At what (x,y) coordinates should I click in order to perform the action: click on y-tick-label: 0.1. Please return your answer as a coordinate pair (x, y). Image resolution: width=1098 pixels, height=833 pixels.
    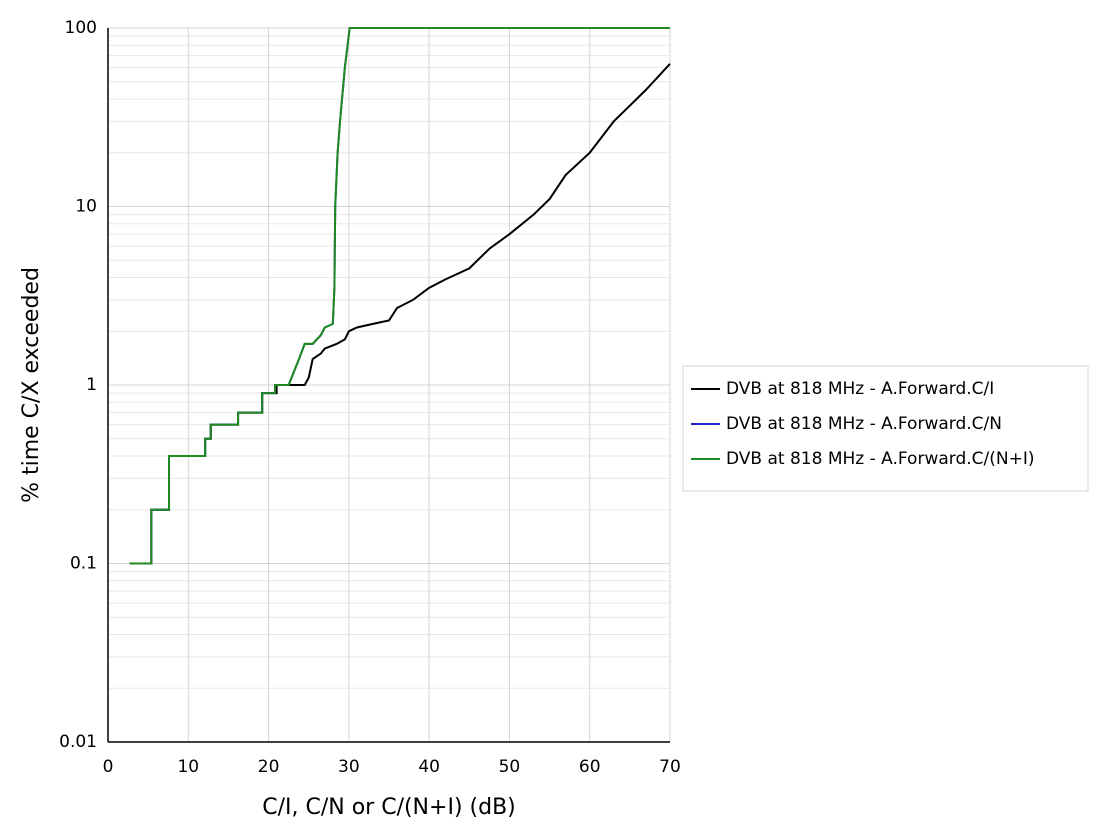
    Looking at the image, I should click on (83, 564).